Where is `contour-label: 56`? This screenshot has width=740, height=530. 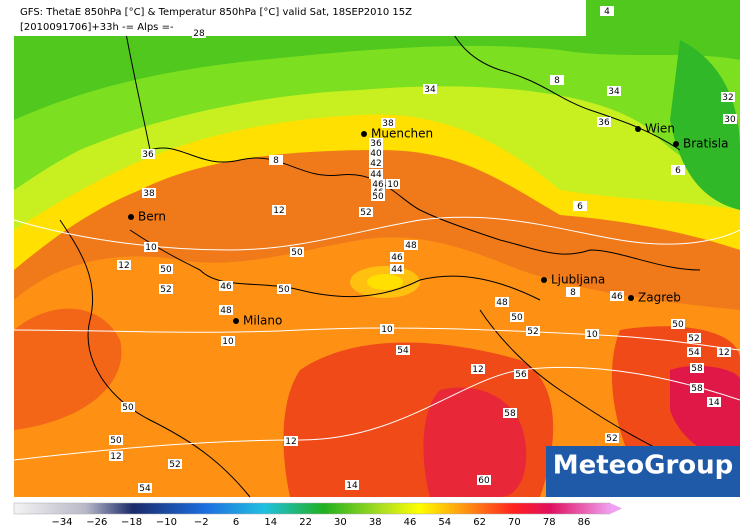 contour-label: 56 is located at coordinates (521, 375).